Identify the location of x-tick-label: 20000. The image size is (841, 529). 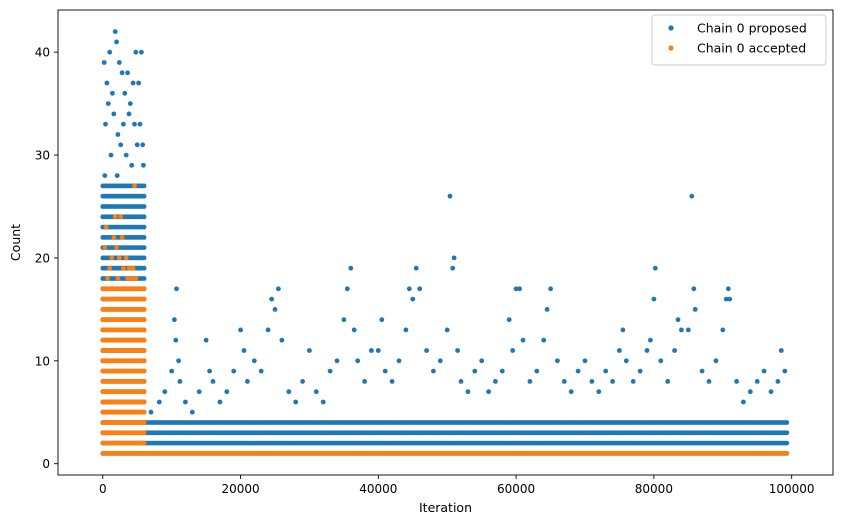
(240, 489).